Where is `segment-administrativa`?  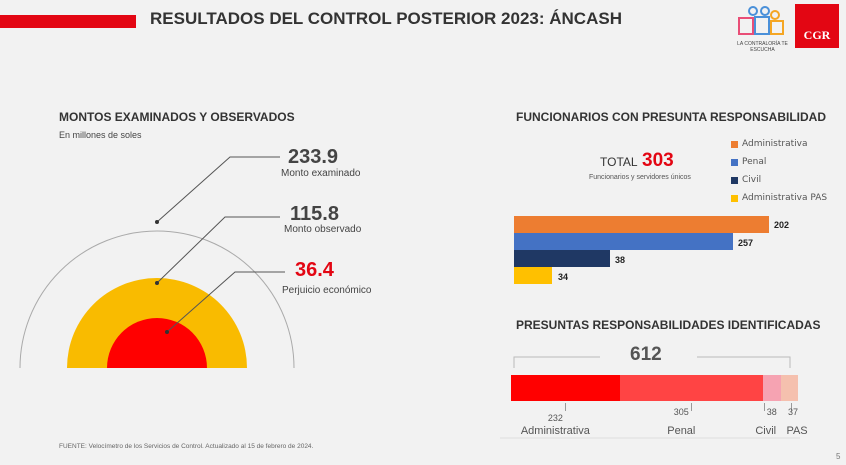
segment-administrativa is located at coordinates (565, 388).